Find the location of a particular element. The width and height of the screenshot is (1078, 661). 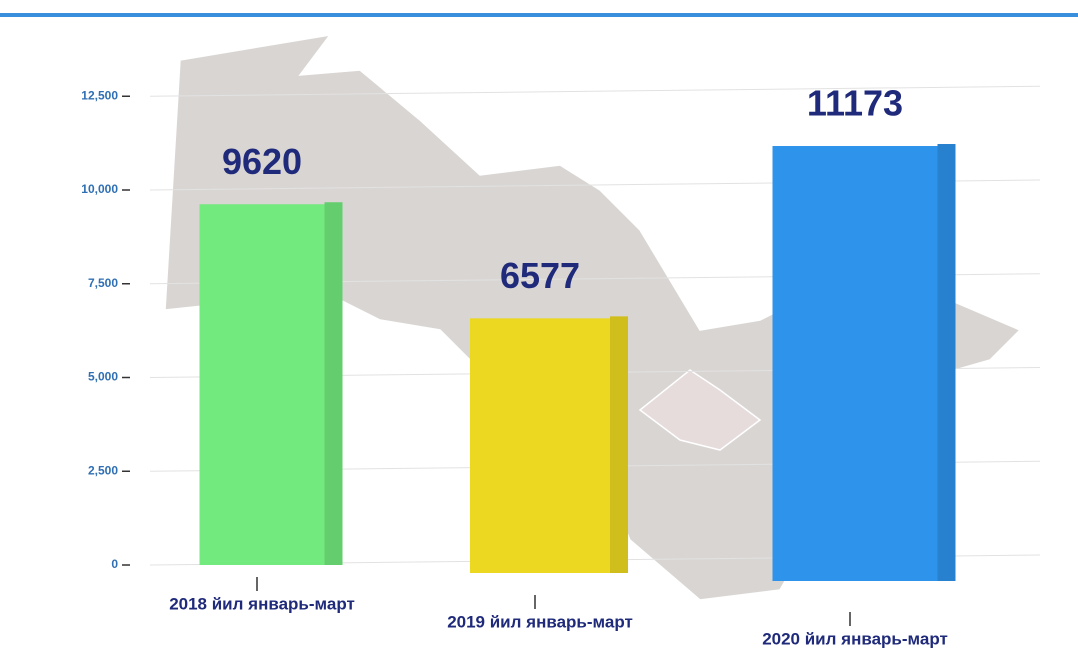

grid-line is located at coordinates (595, 91).